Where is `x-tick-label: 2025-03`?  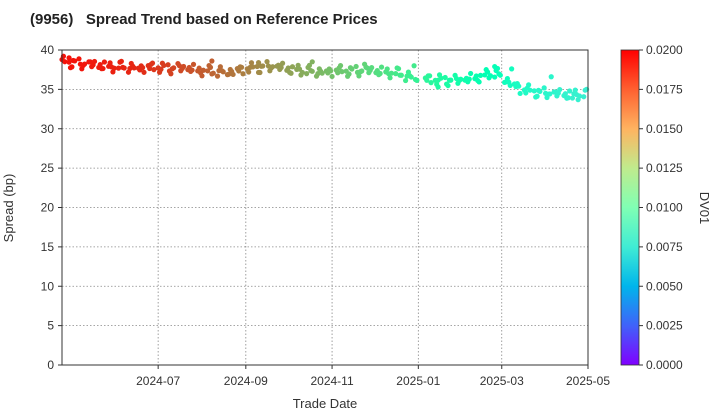
x-tick-label: 2025-03 is located at coordinates (502, 381).